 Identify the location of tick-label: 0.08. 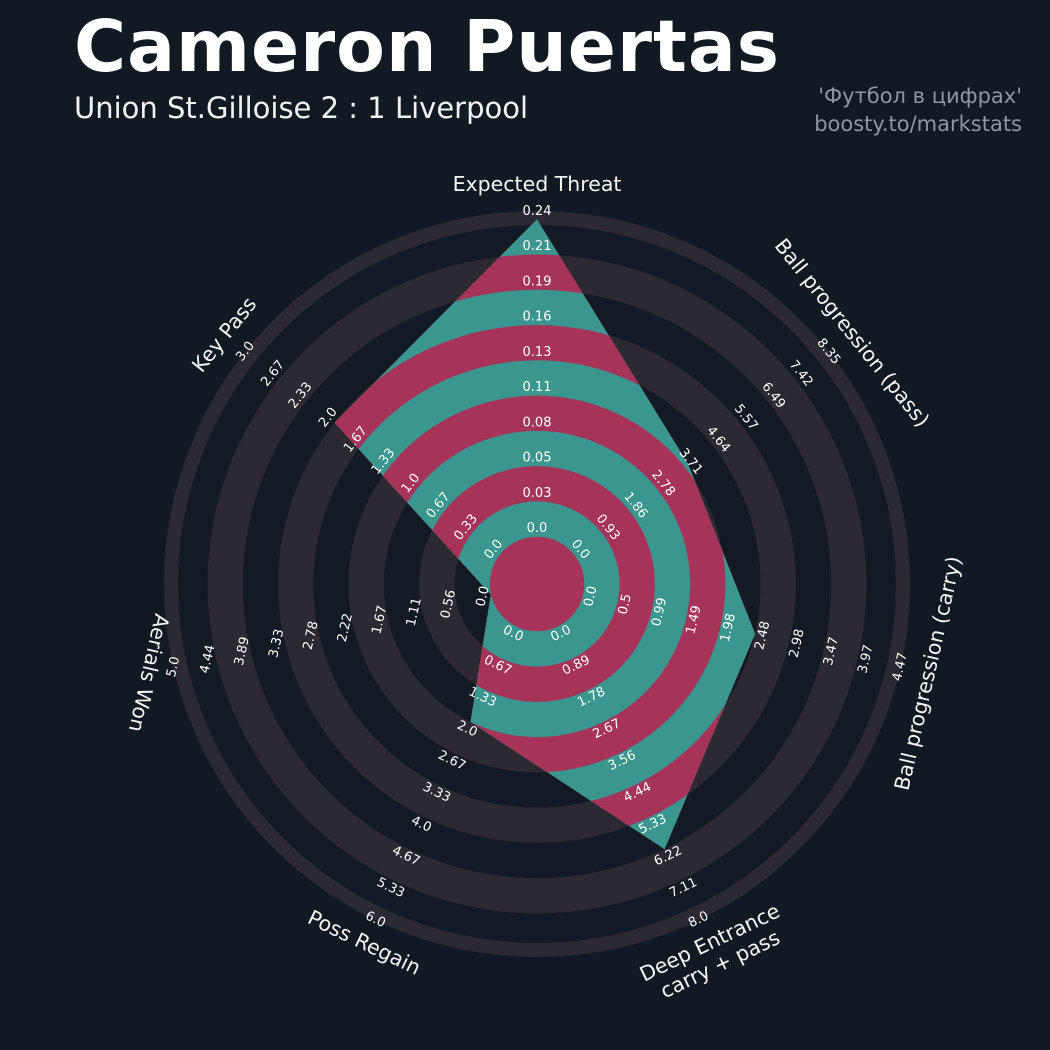
(537, 422).